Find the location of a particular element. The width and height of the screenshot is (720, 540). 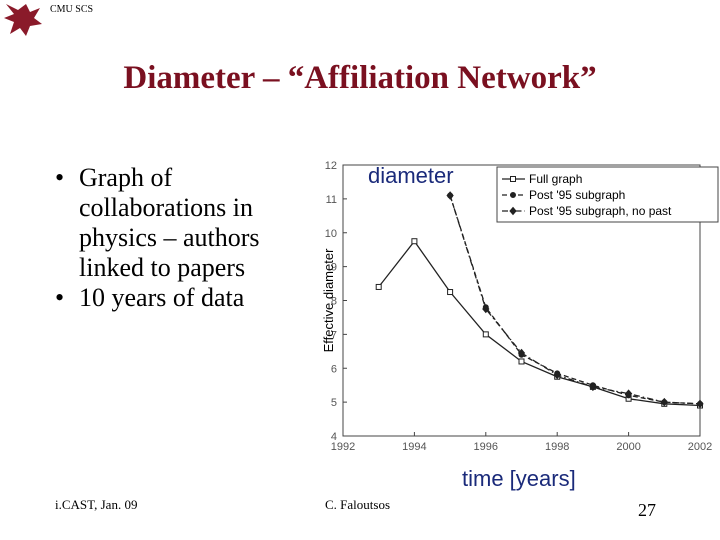

x-tick-label: 2000 is located at coordinates (628, 447).